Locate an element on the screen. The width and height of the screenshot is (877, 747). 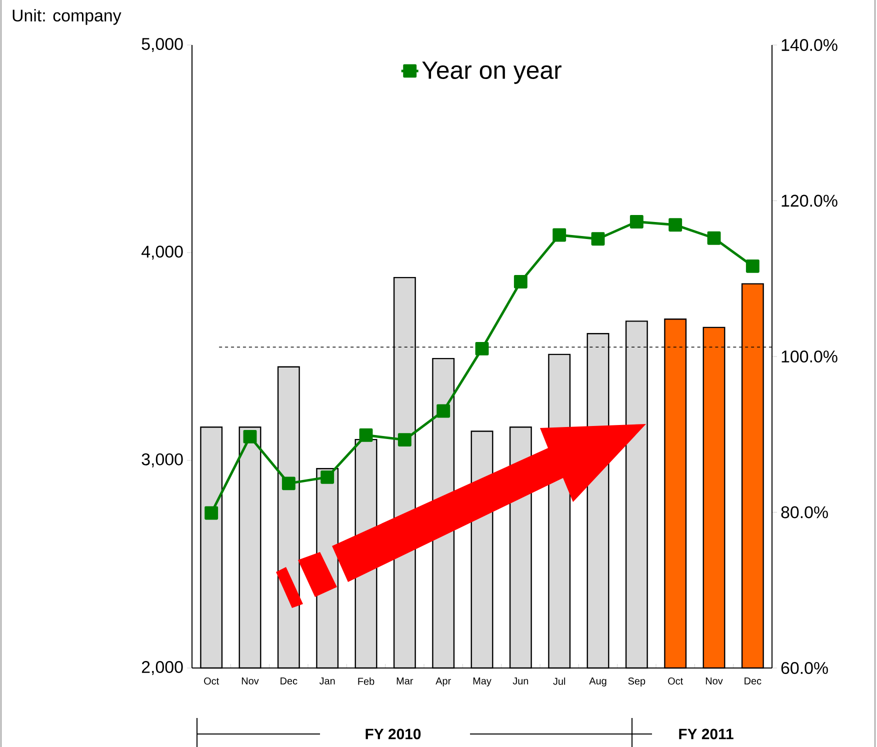
text: FY 2010 is located at coordinates (393, 734).